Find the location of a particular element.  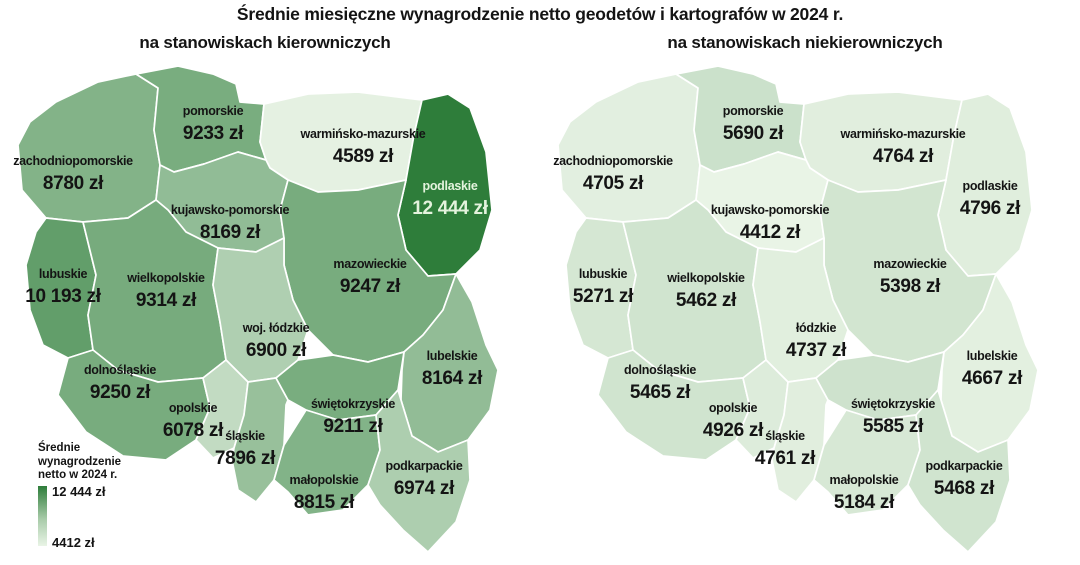

region-value-label-warminsko-mazurskie: 4764 zł is located at coordinates (903, 156).